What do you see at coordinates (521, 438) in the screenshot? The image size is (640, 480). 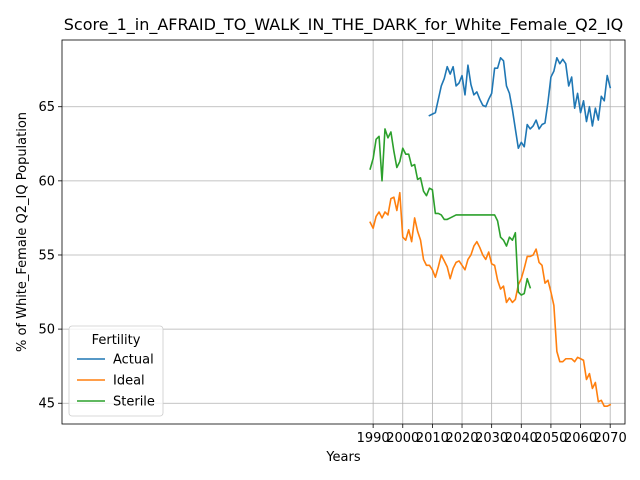 I see `x-tick-label: 2040` at bounding box center [521, 438].